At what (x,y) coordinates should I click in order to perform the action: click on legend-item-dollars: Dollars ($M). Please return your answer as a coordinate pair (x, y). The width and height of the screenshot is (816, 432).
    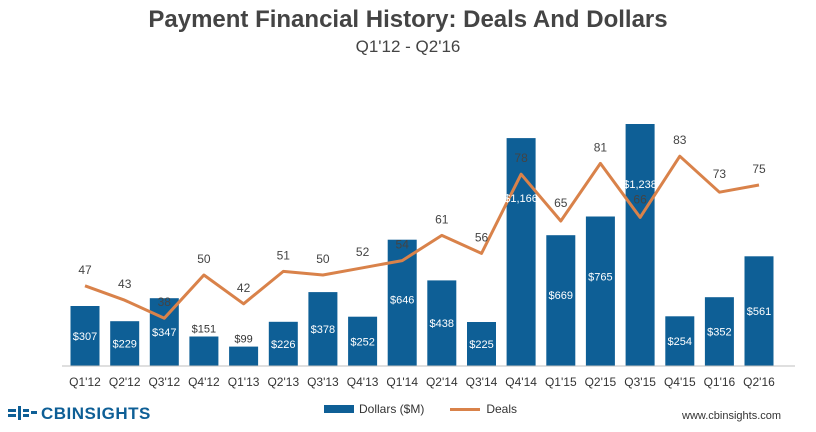
    Looking at the image, I should click on (374, 409).